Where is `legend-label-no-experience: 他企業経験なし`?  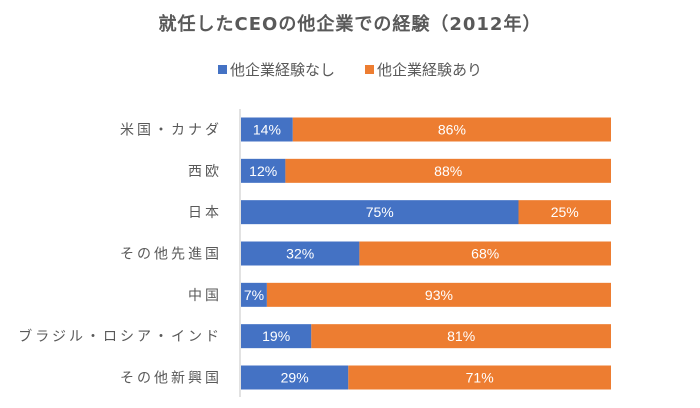
legend-label-no-experience: 他企業経験なし is located at coordinates (282, 70).